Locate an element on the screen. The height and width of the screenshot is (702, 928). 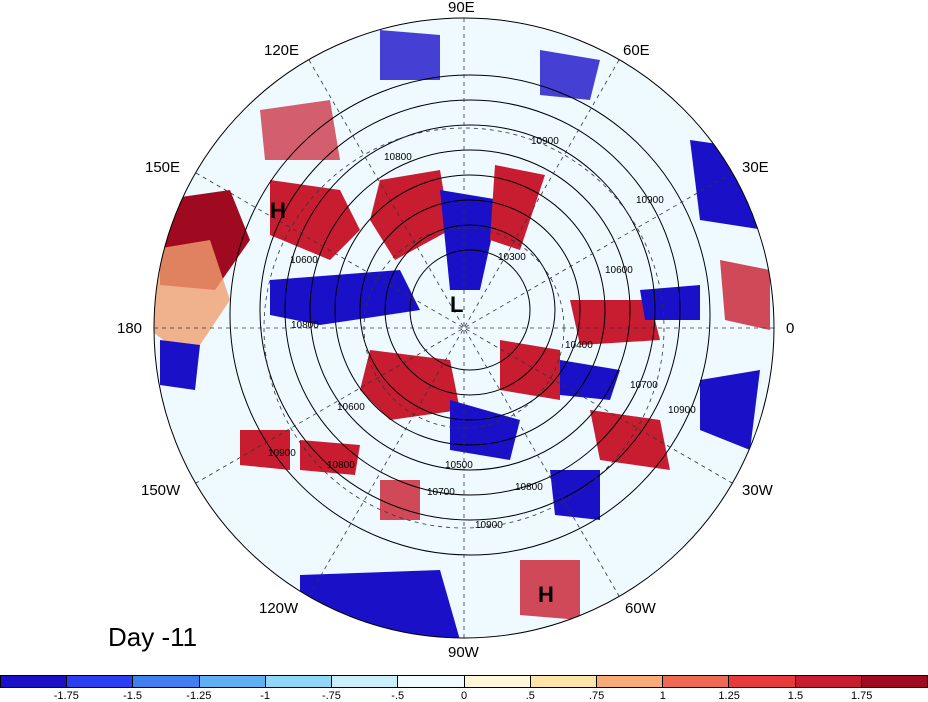
lon-label-60e: 60E is located at coordinates (636, 50).